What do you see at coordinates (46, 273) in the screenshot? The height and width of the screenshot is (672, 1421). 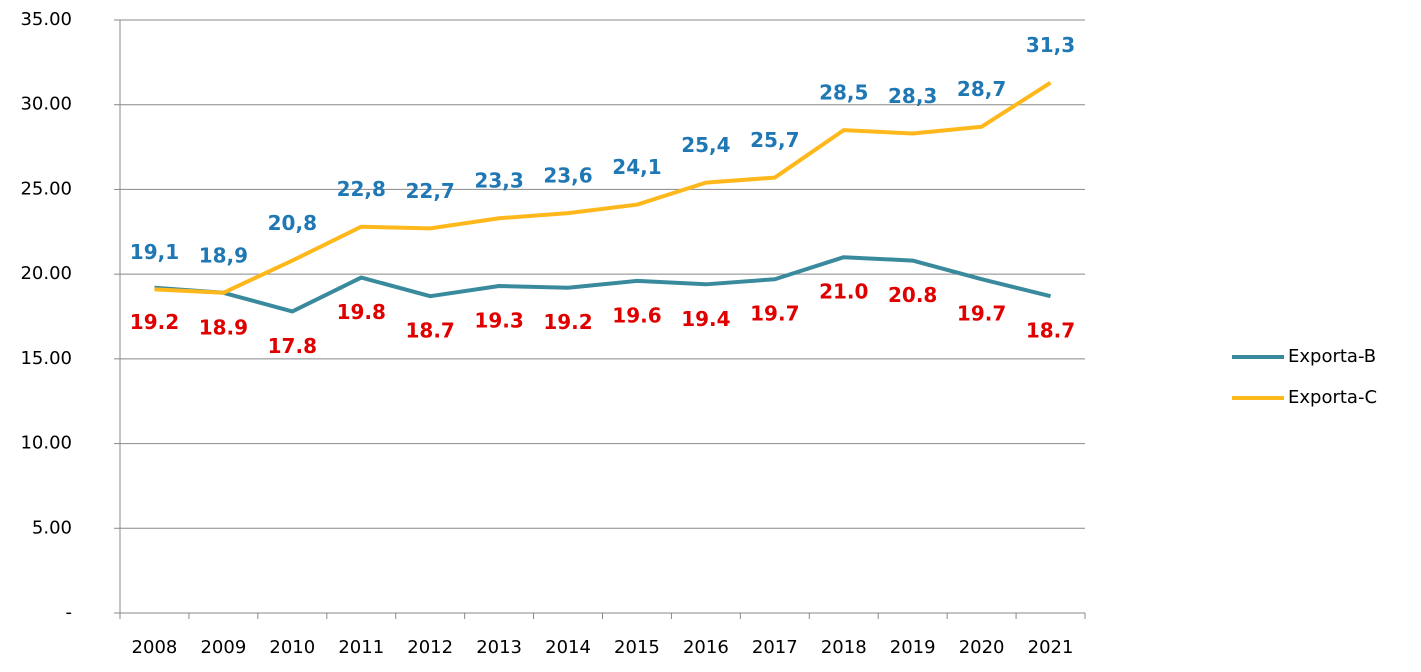 I see `y-tick-label: 20.00` at bounding box center [46, 273].